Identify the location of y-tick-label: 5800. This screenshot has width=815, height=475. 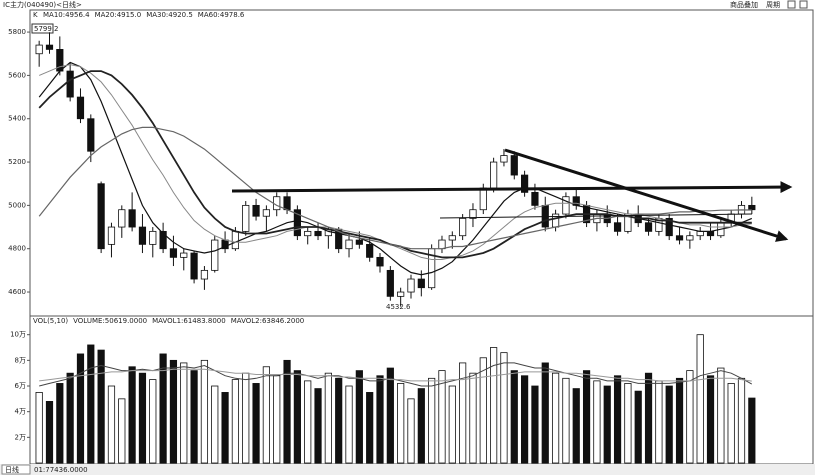
(17, 32).